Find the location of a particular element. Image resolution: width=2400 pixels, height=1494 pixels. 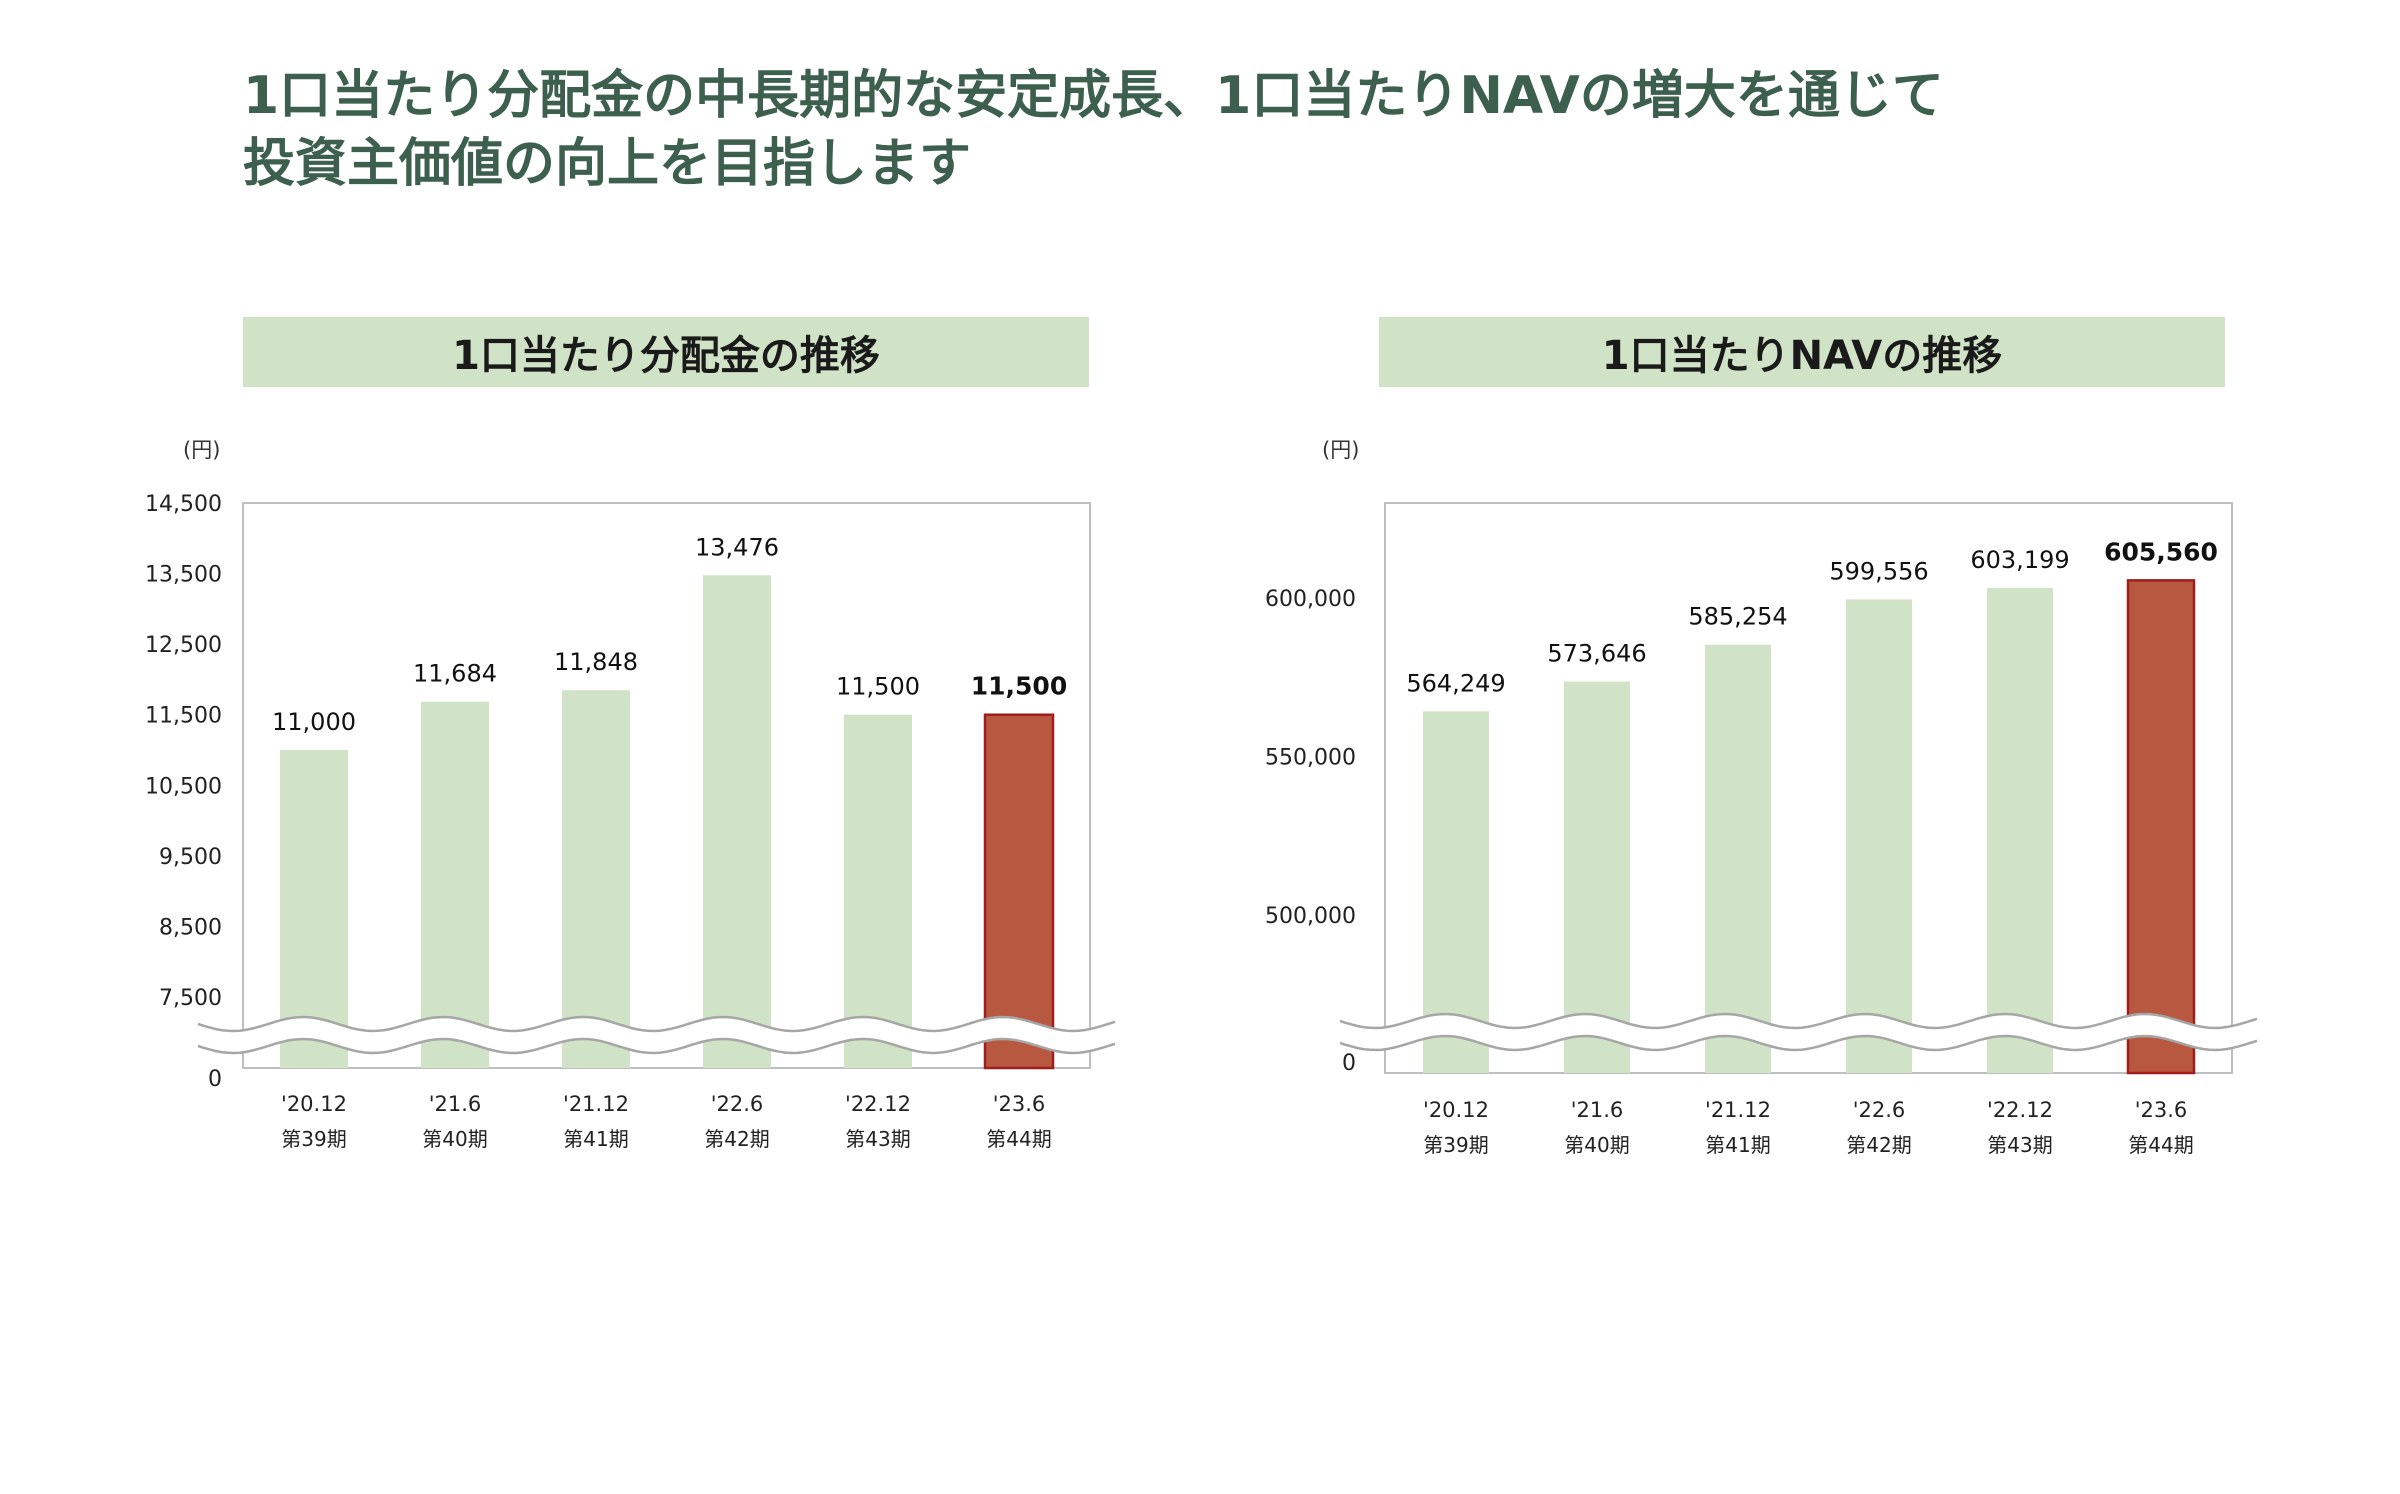

nav-data-label: 585,254 is located at coordinates (1737, 617).